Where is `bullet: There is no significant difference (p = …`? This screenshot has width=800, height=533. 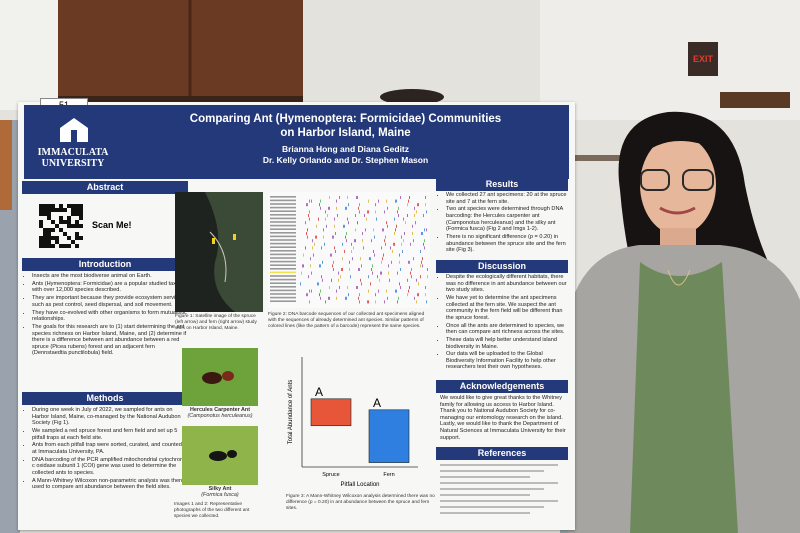
bullet: There is no significant difference (p = … is located at coordinates (507, 244).